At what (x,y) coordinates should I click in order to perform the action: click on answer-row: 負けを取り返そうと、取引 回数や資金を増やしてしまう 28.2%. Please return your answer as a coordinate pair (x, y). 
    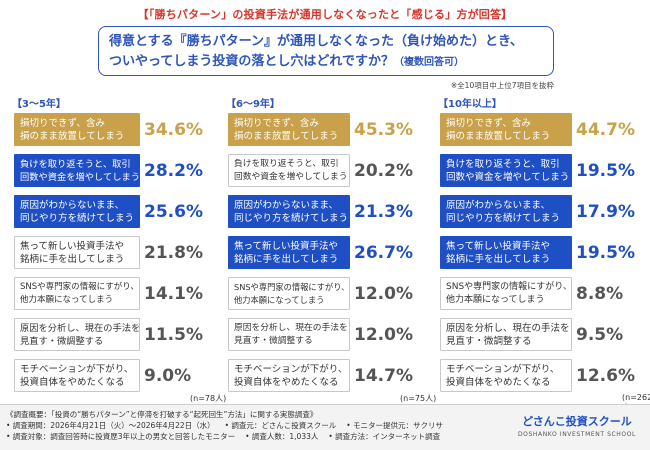
    Looking at the image, I should click on (108, 170).